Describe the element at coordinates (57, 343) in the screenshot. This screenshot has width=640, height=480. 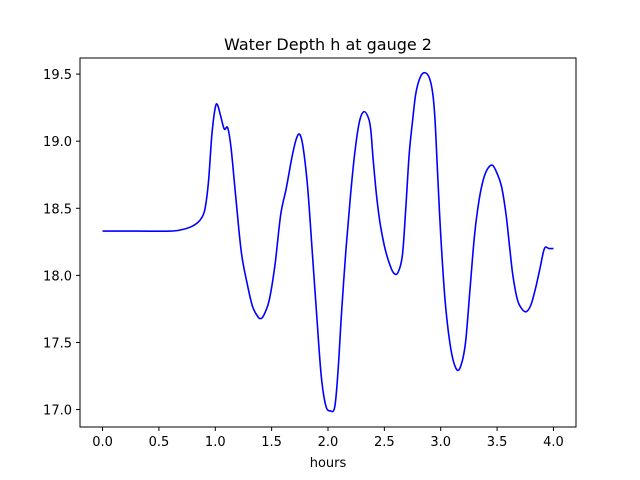
I see `y-tick-label: 17.5` at that location.